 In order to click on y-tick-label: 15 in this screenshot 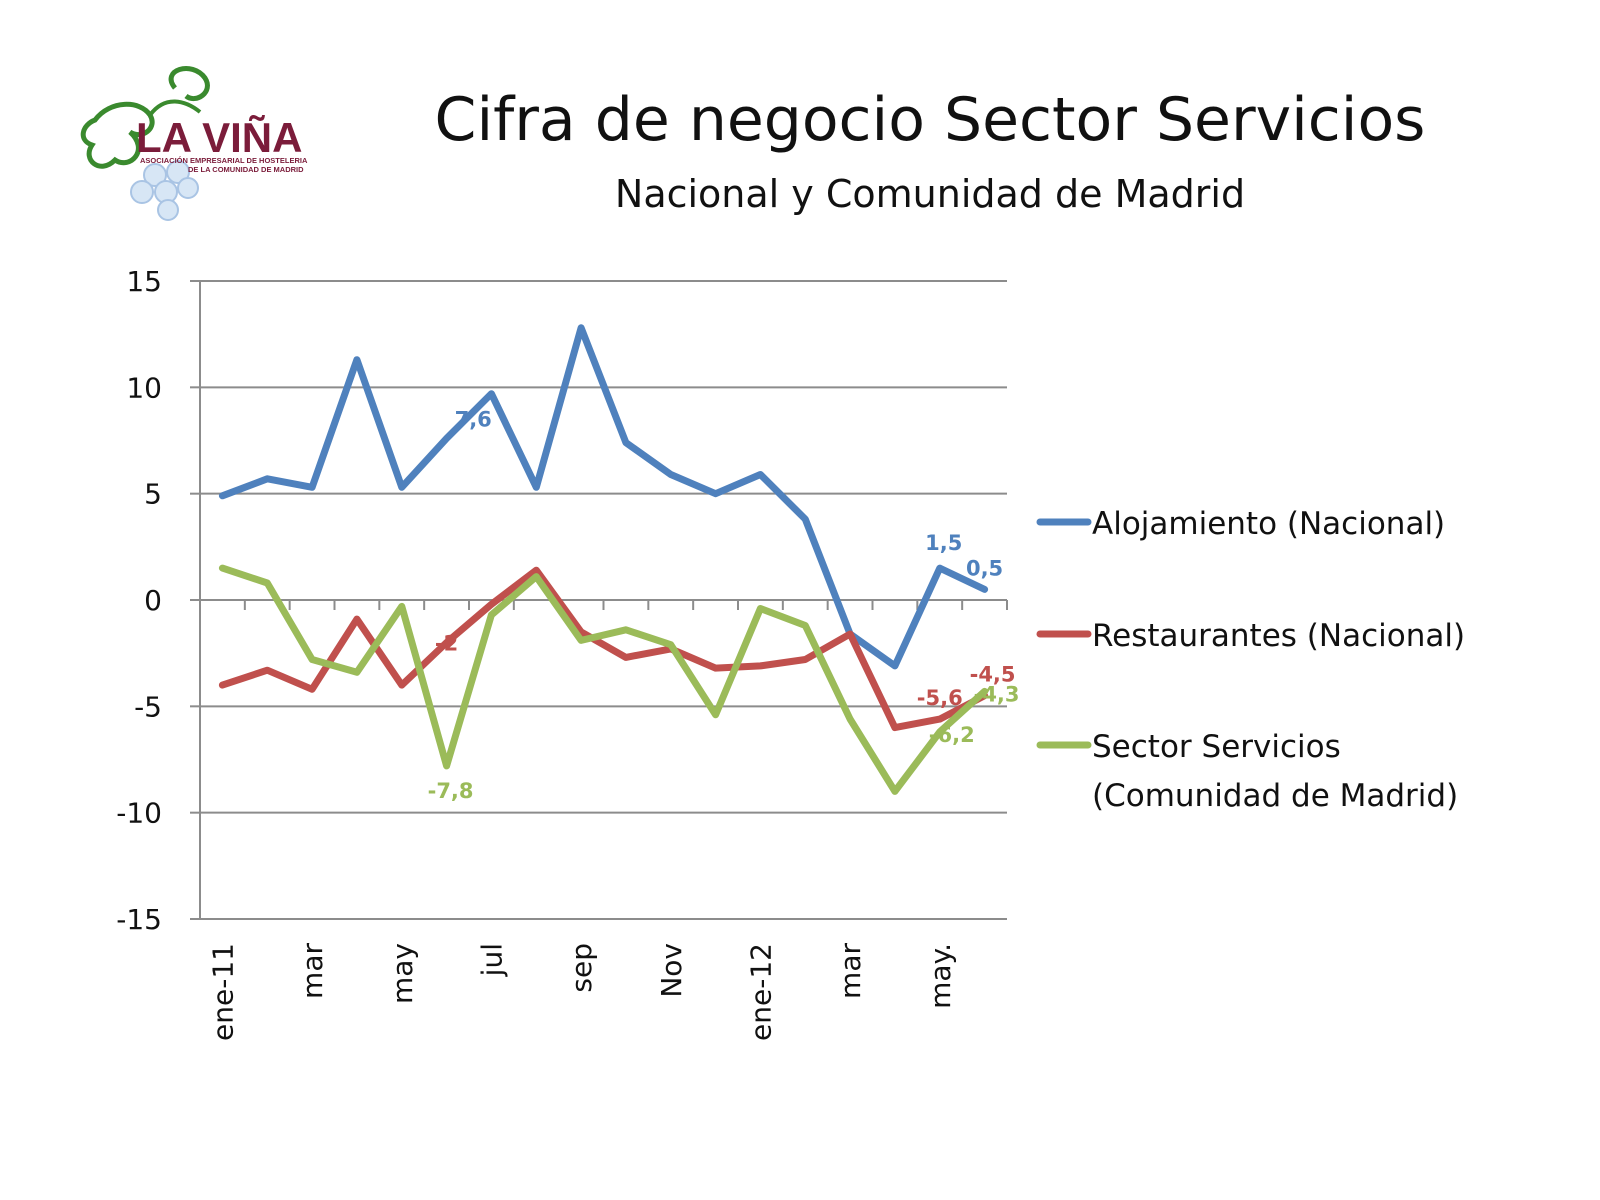, I will do `click(144, 281)`.